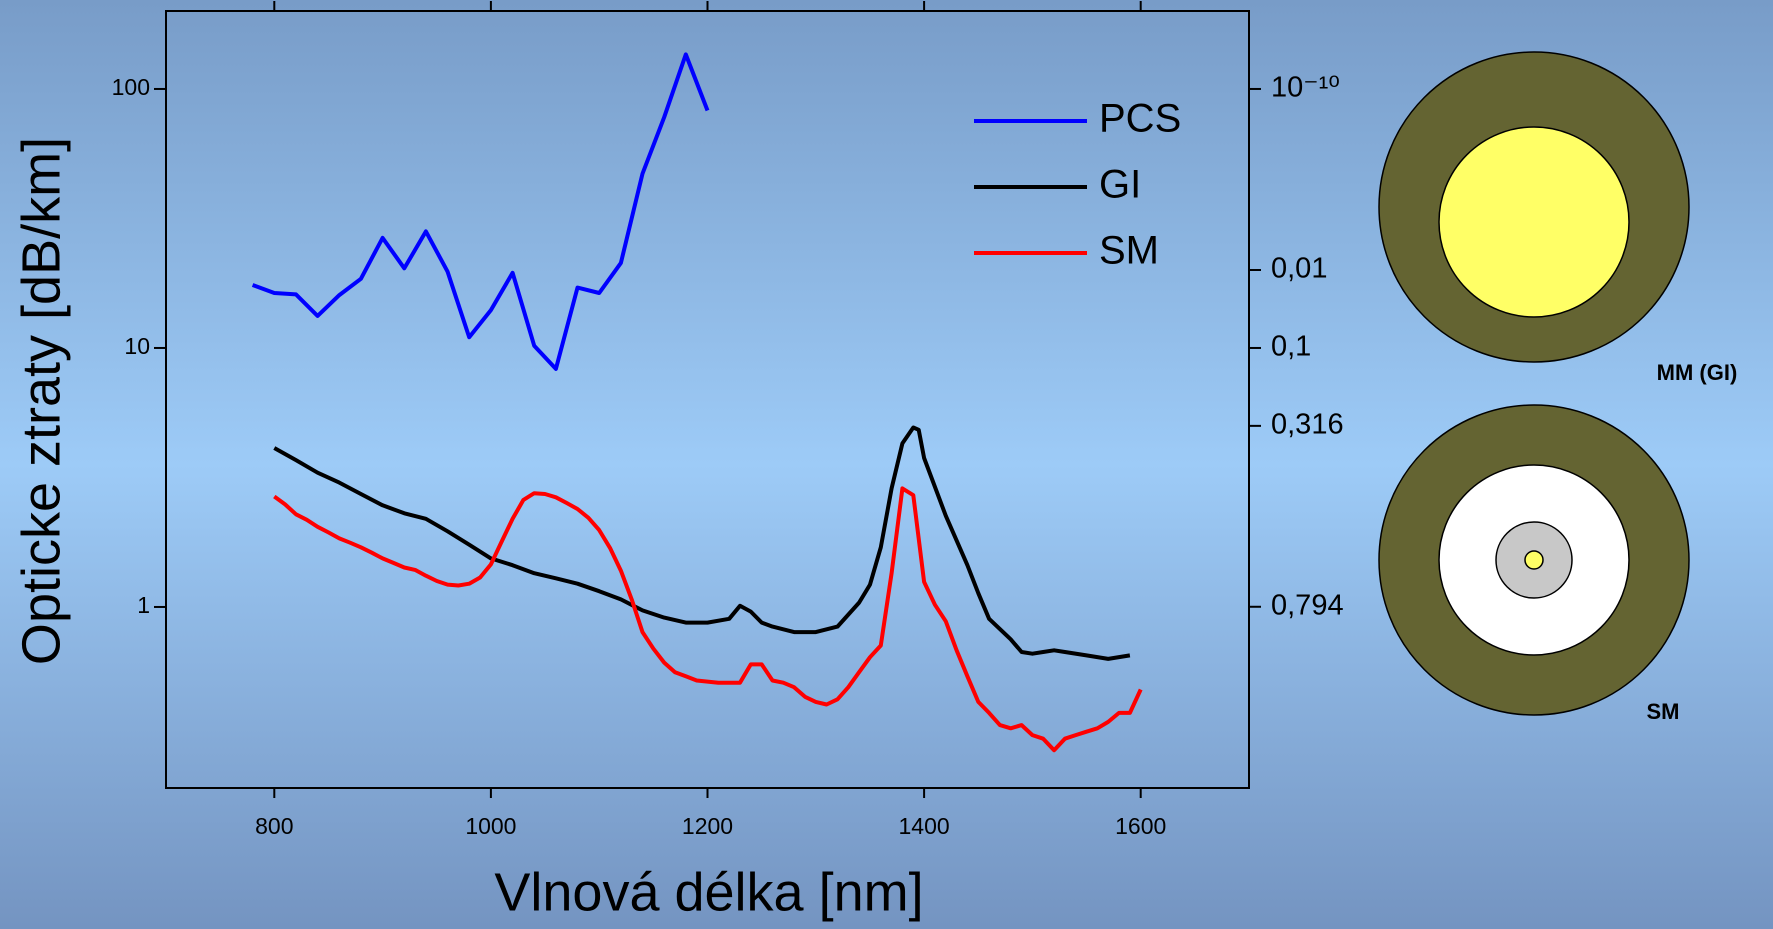  Describe the element at coordinates (490, 826) in the screenshot. I see `x-tick-label: 1000` at that location.